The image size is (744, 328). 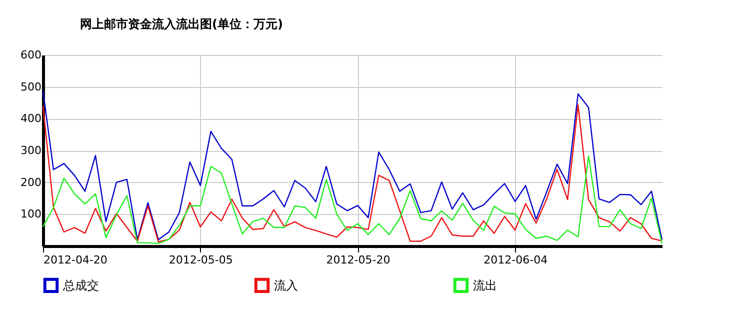 I want to click on y-tick-label: 500, so click(x=31, y=87).